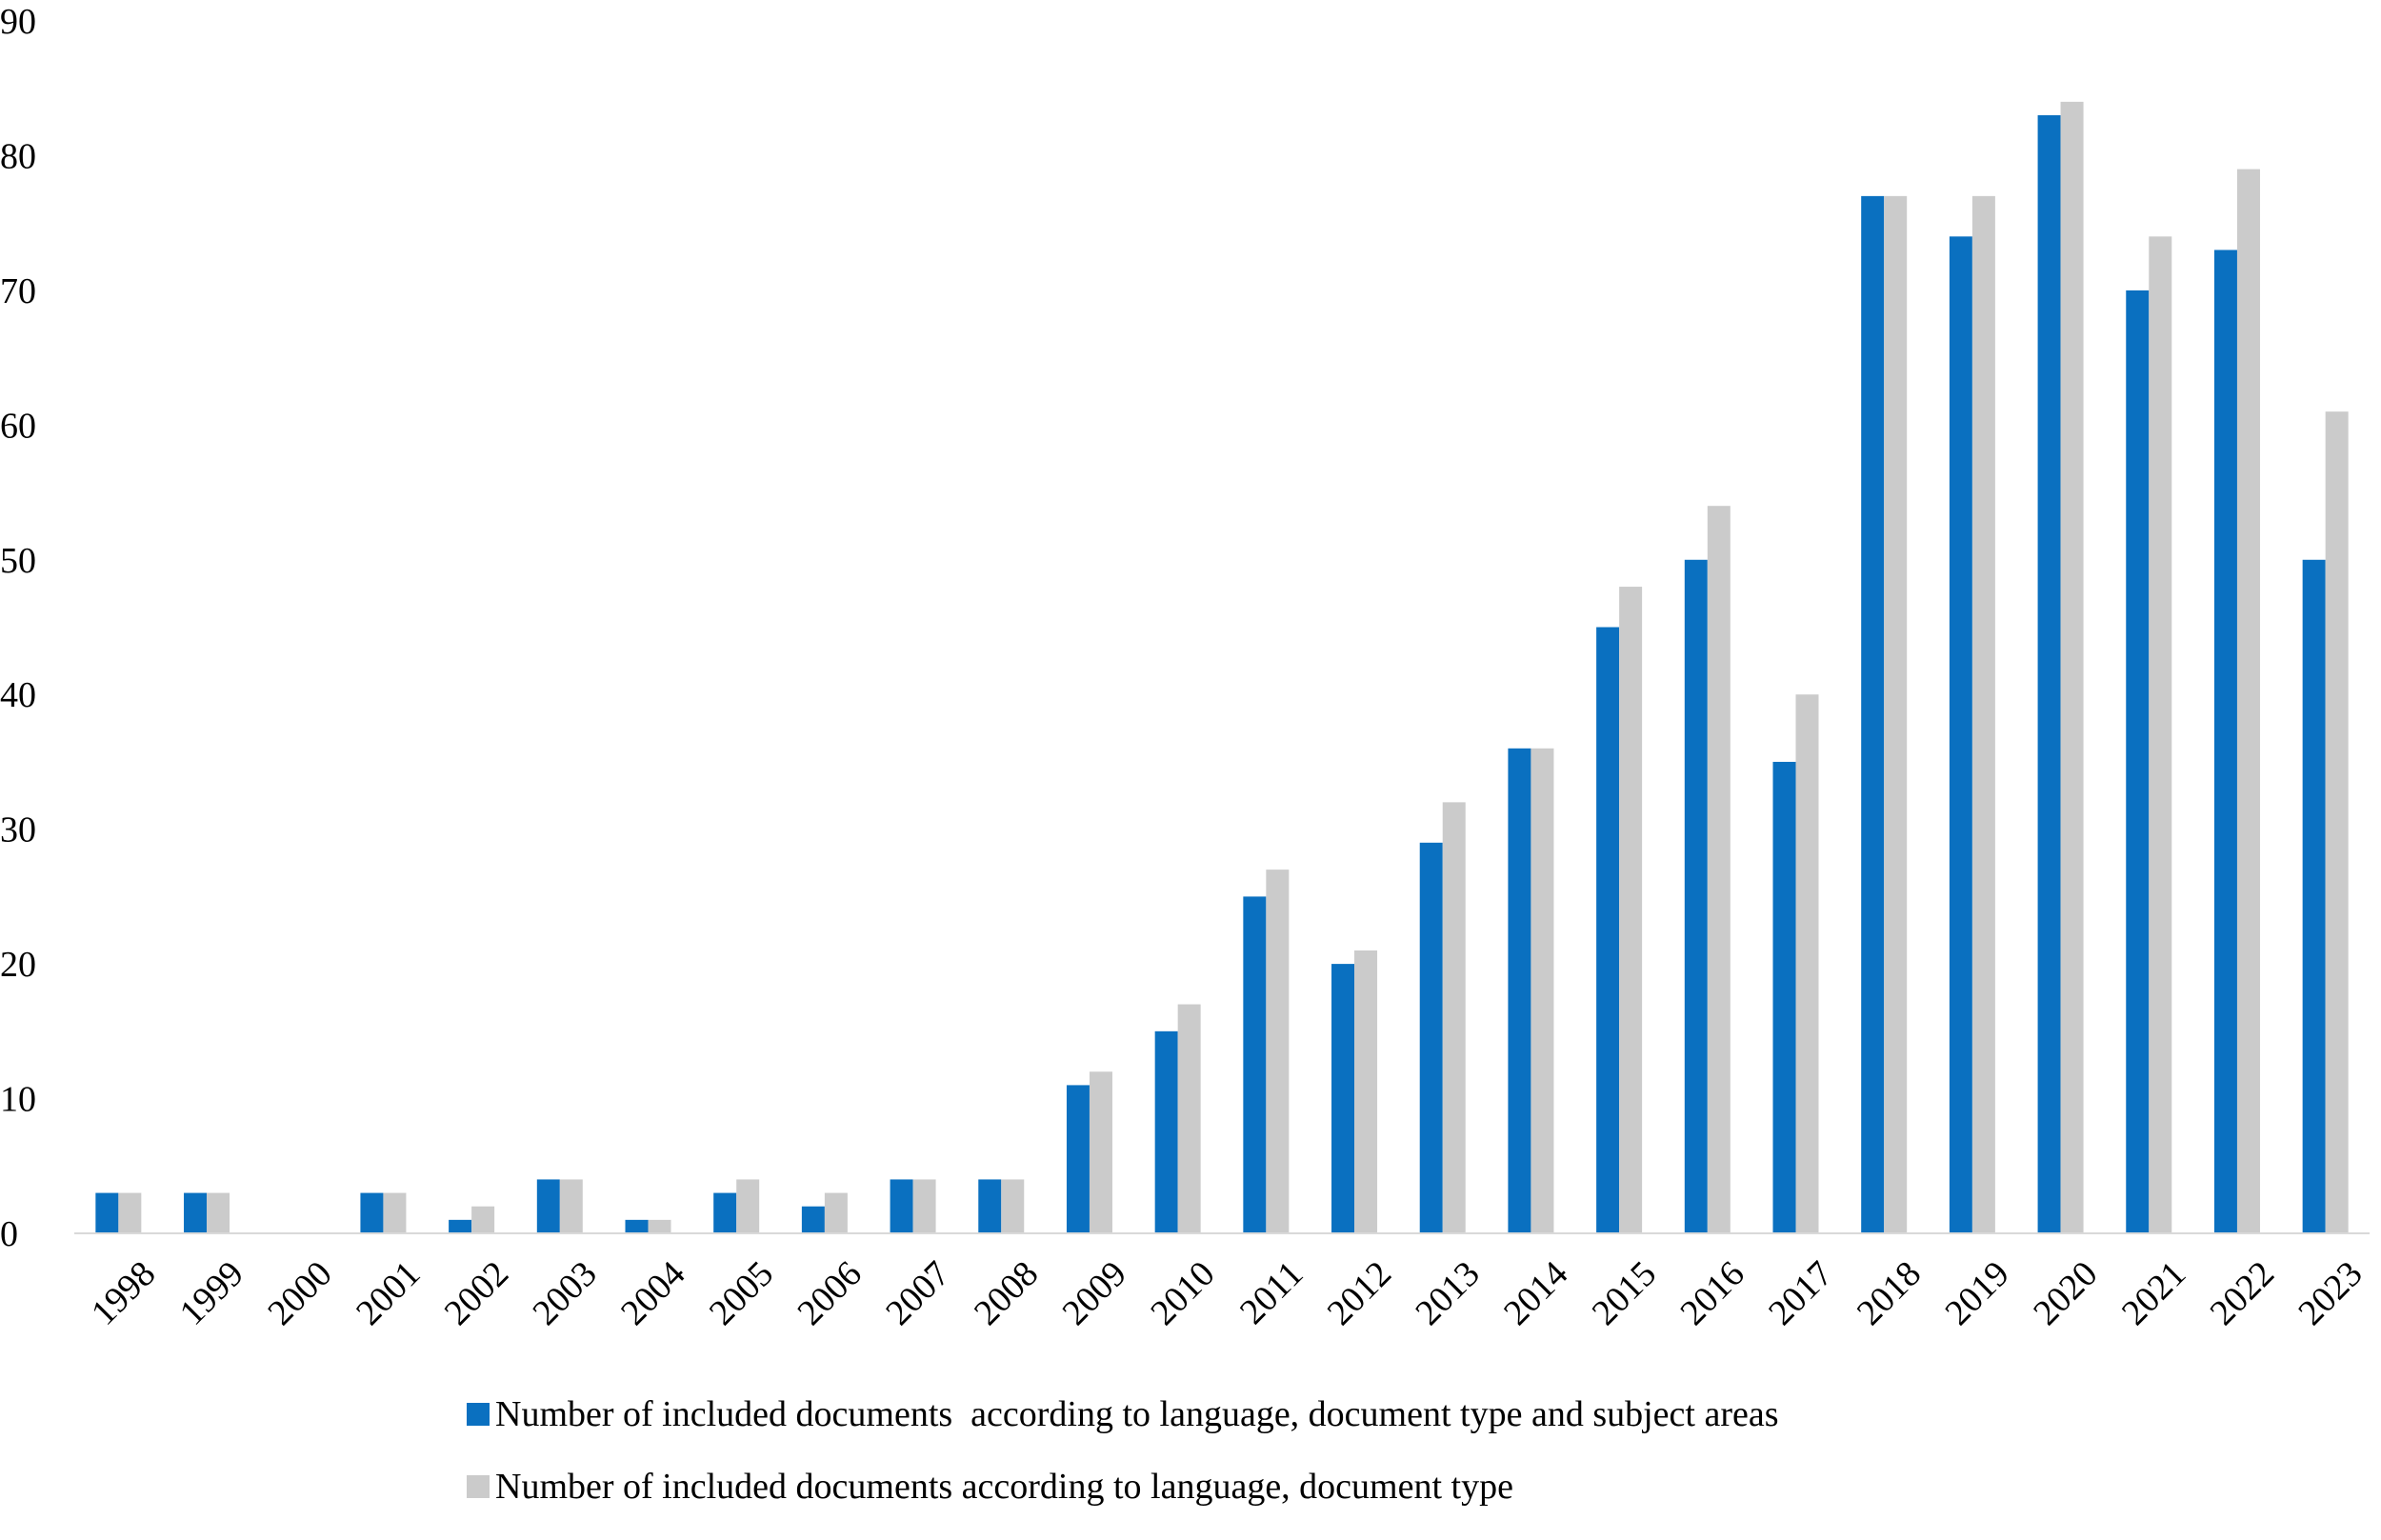 The image size is (2381, 1540). Describe the element at coordinates (107, 1212) in the screenshot. I see `bar-series-1-1998` at that location.